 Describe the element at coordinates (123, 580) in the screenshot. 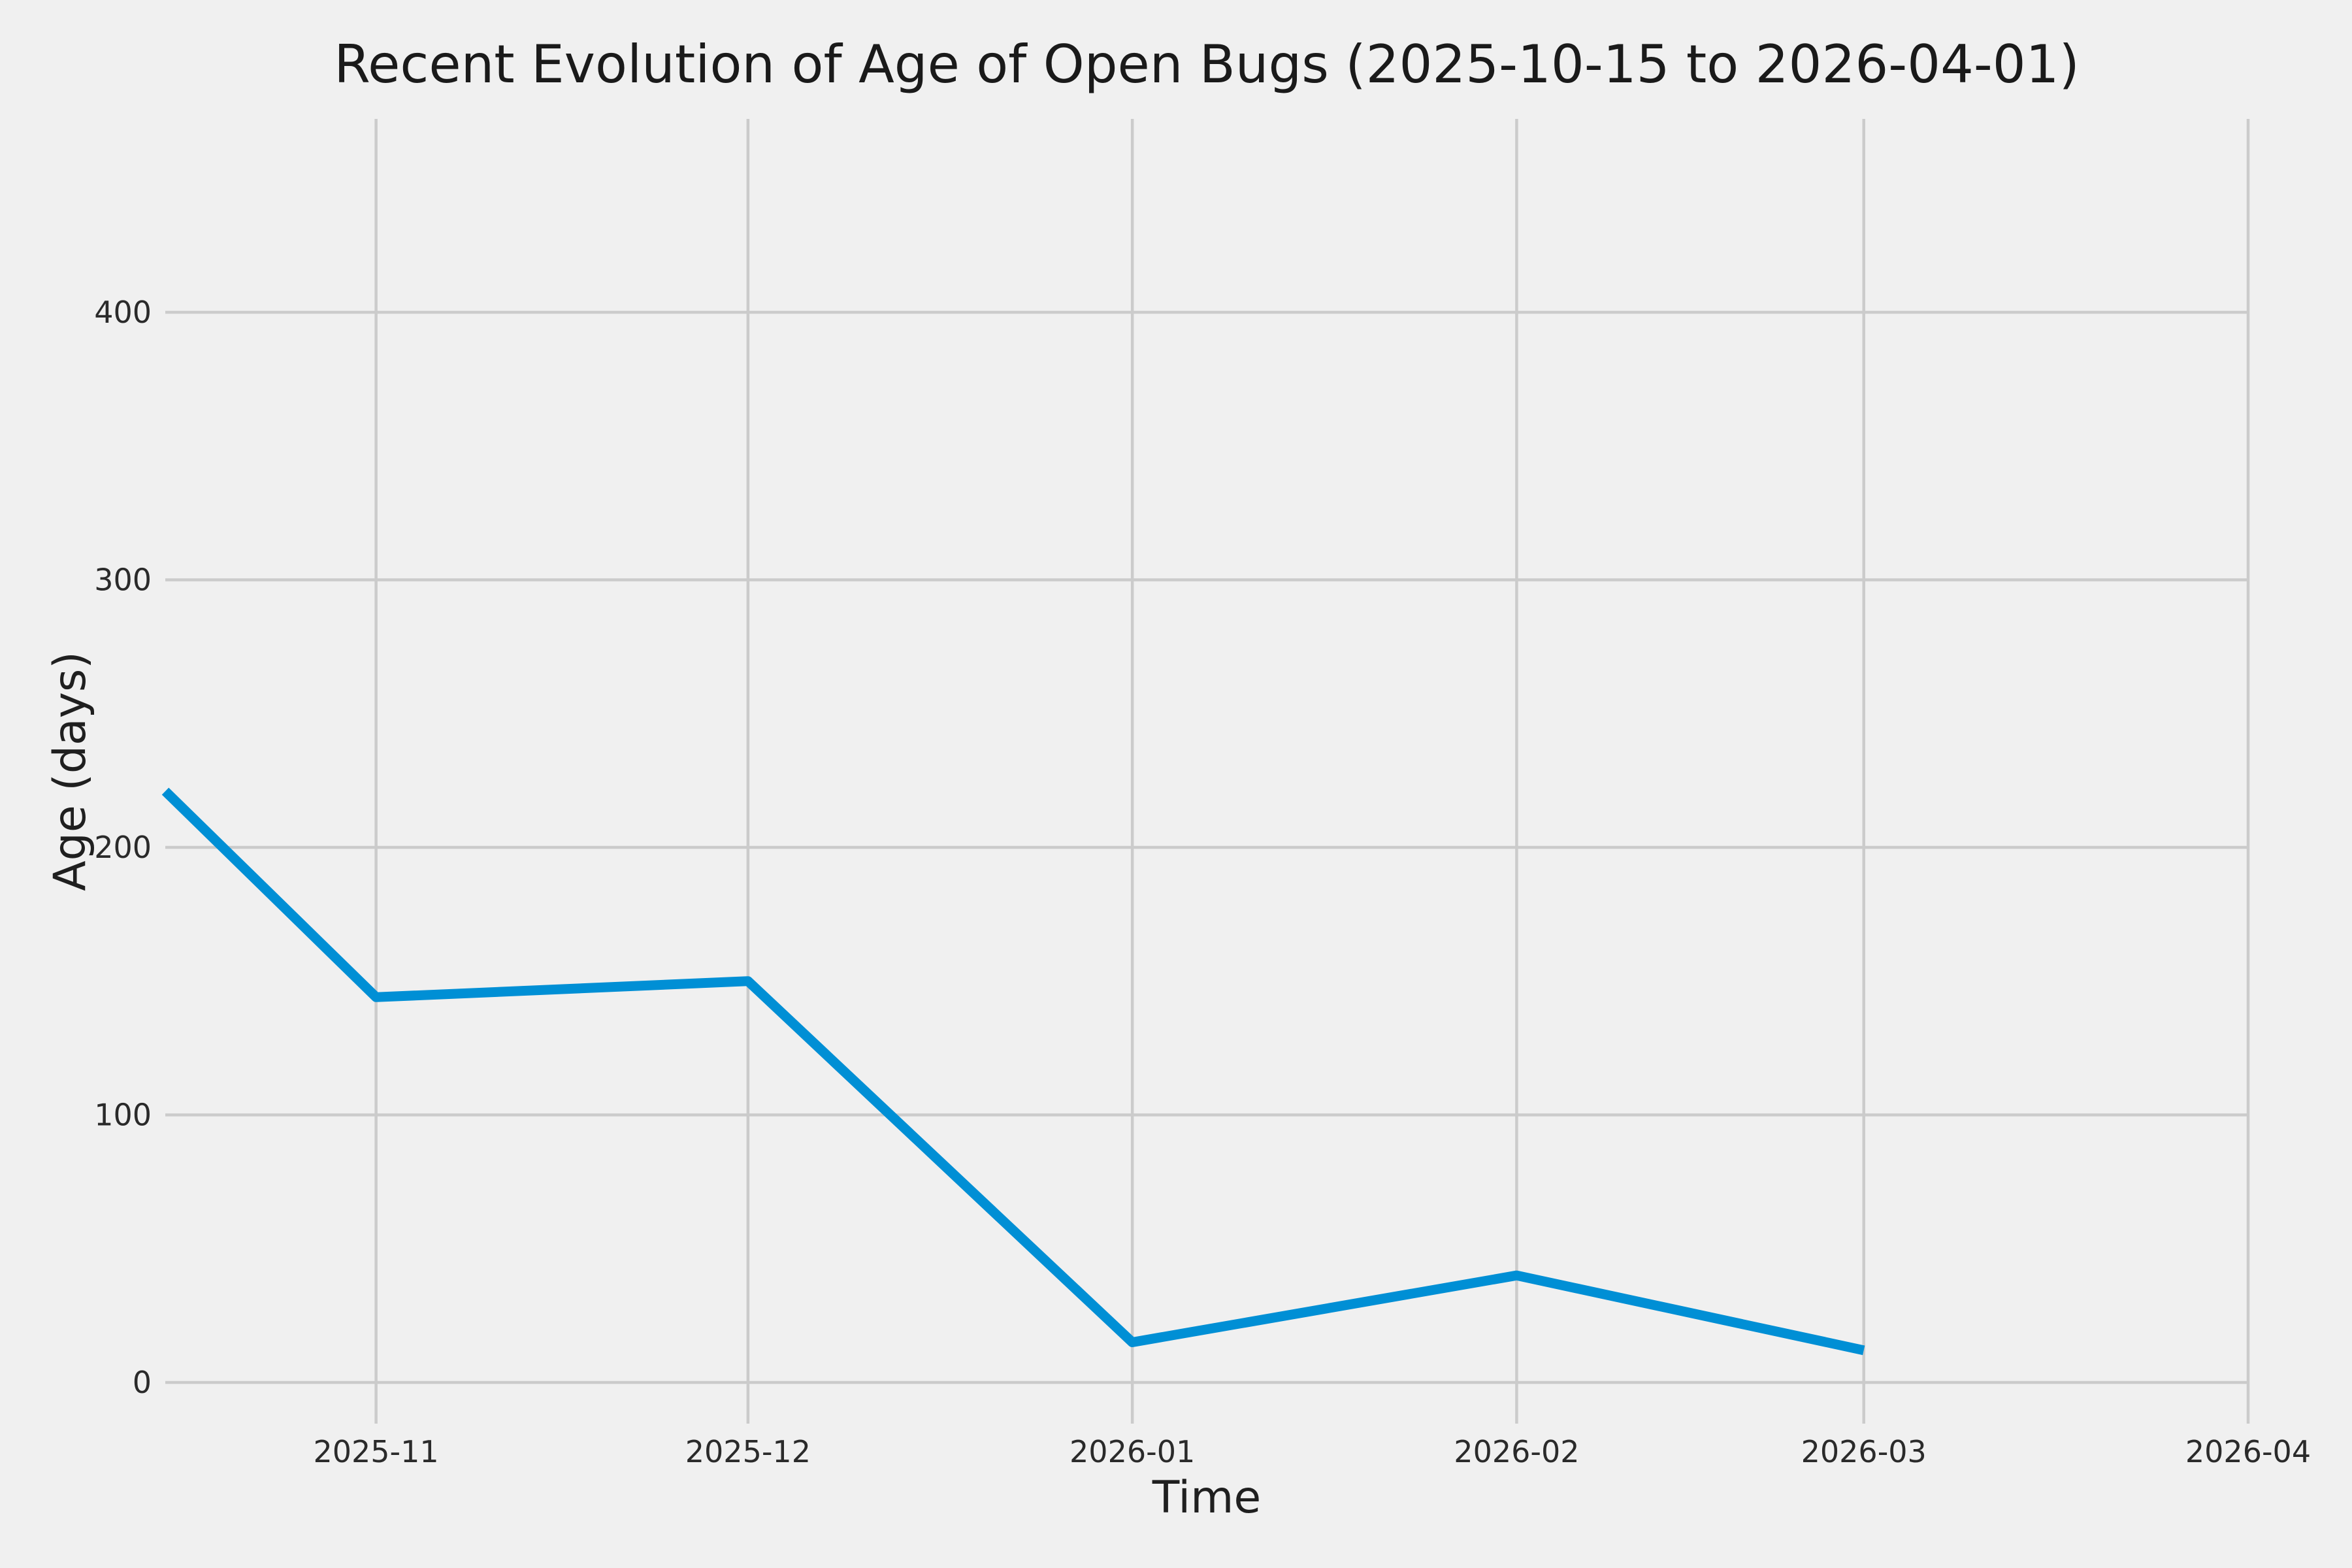

I see `y-tick-label: 300` at that location.